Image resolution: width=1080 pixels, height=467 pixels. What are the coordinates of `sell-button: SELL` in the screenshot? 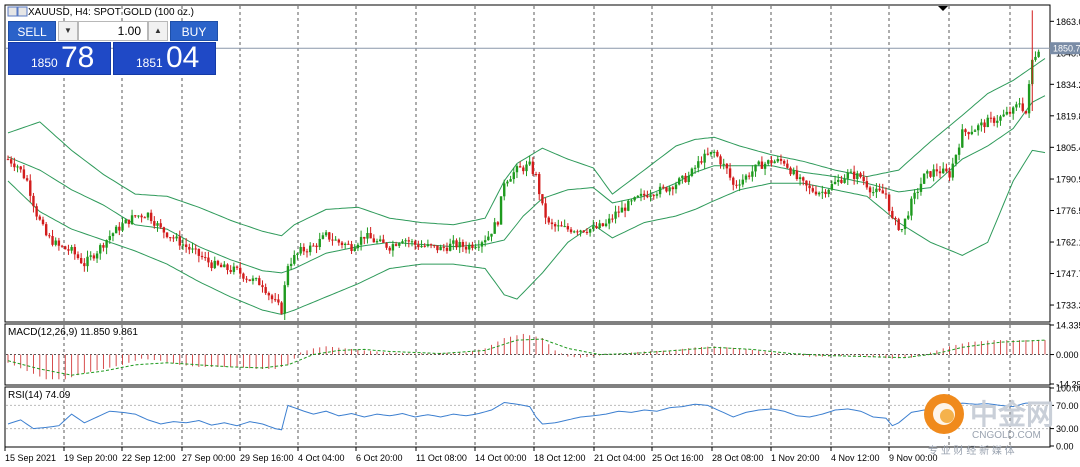 It's located at (32, 31).